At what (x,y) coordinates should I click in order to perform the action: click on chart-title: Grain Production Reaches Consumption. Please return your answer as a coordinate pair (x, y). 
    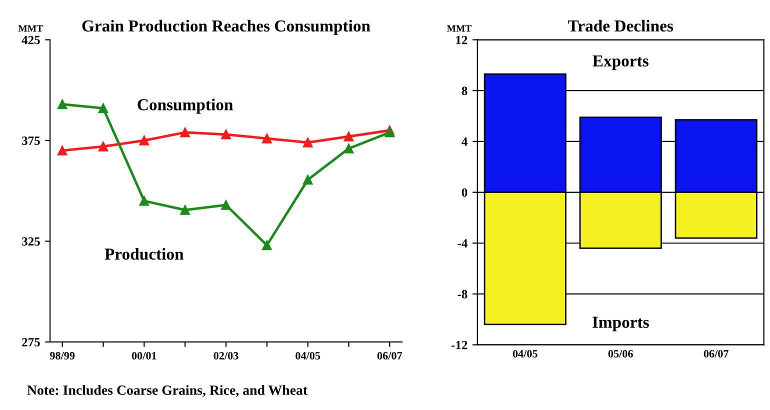
    Looking at the image, I should click on (226, 27).